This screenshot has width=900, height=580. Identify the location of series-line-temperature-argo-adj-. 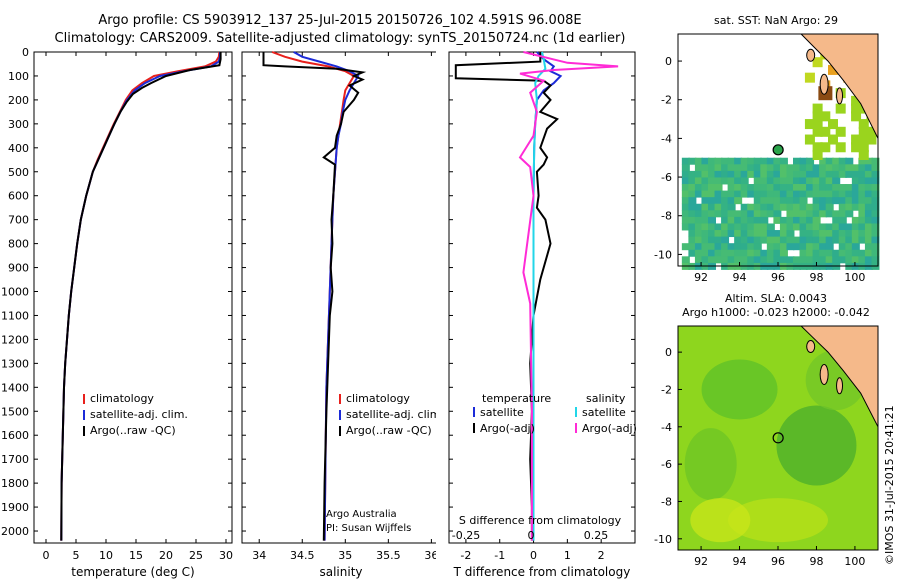
(506, 296).